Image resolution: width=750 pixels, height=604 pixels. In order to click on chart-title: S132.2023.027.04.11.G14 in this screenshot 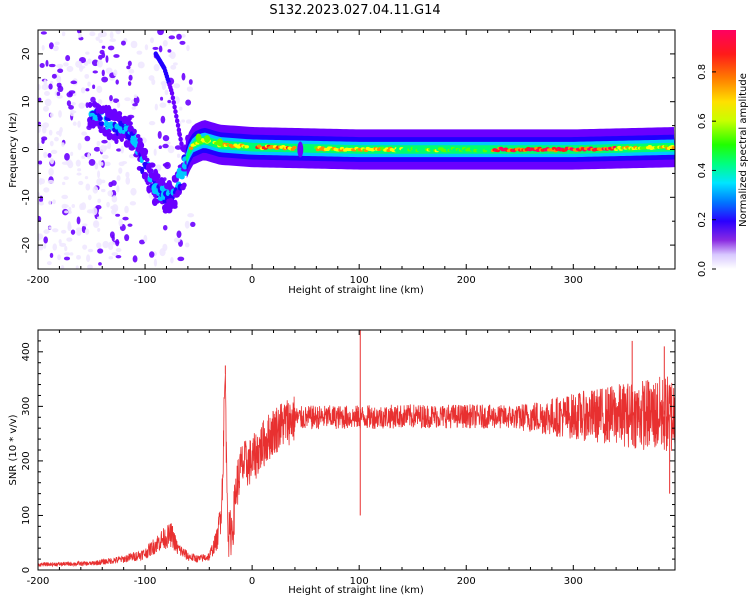, I will do `click(354, 10)`.